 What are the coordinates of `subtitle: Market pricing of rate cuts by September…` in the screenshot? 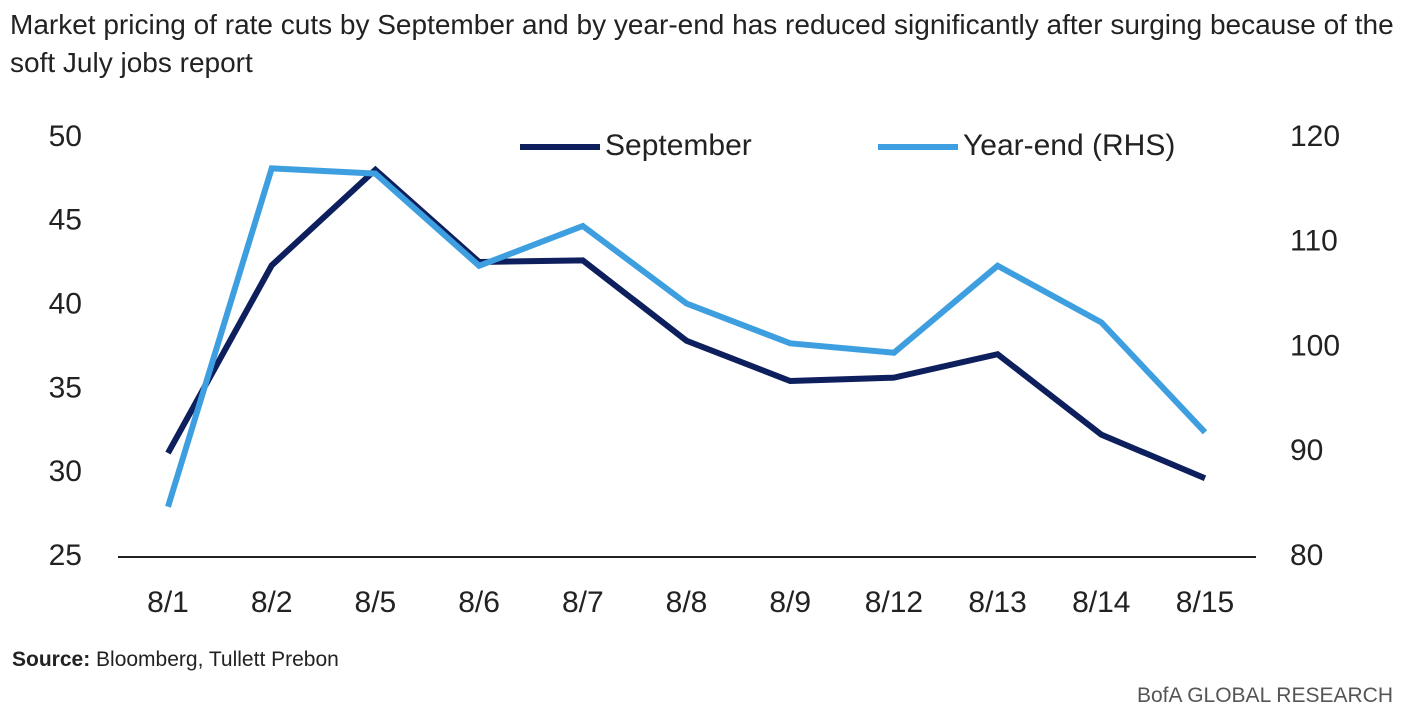 It's located at (702, 43).